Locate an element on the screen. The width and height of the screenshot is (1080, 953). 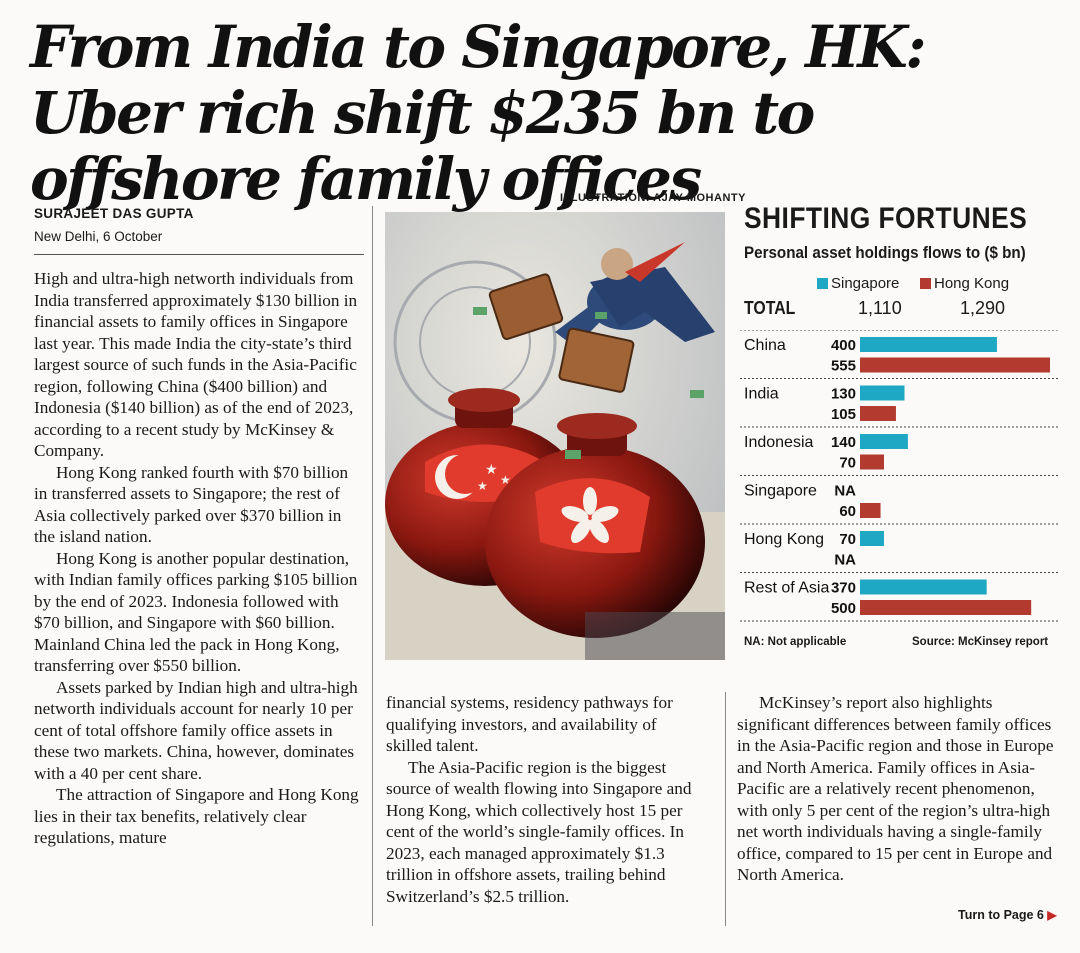
legend-hong-kong: Hong Kong is located at coordinates (964, 283).